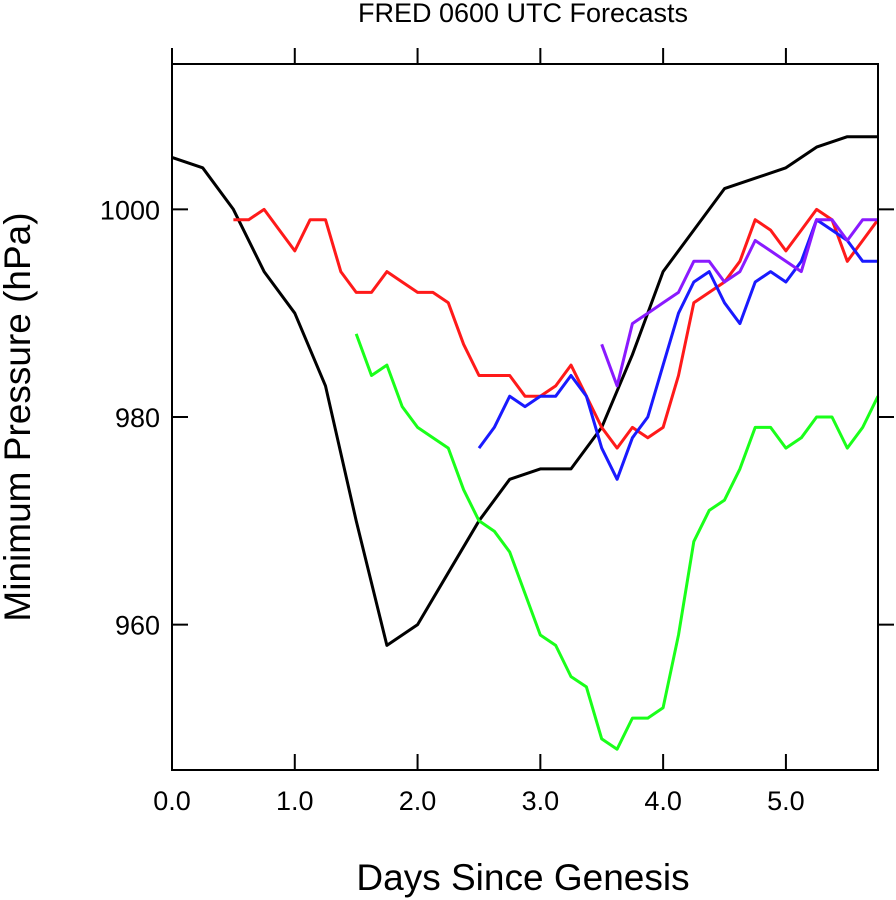 The width and height of the screenshot is (896, 900). Describe the element at coordinates (541, 801) in the screenshot. I see `x-tick-label: 3.0` at that location.